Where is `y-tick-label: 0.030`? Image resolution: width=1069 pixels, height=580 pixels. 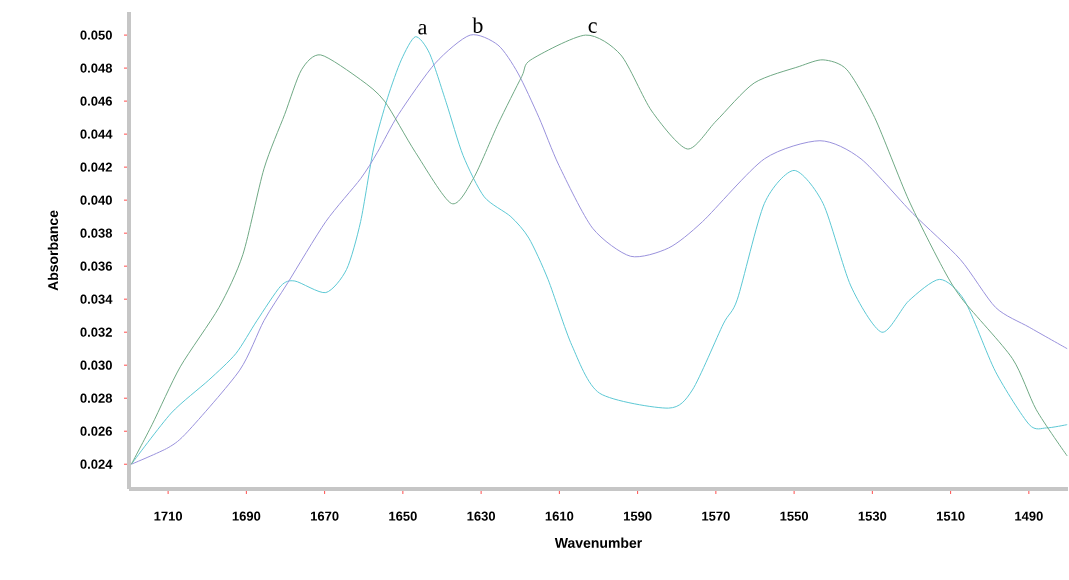 y-tick-label: 0.030 is located at coordinates (96, 365).